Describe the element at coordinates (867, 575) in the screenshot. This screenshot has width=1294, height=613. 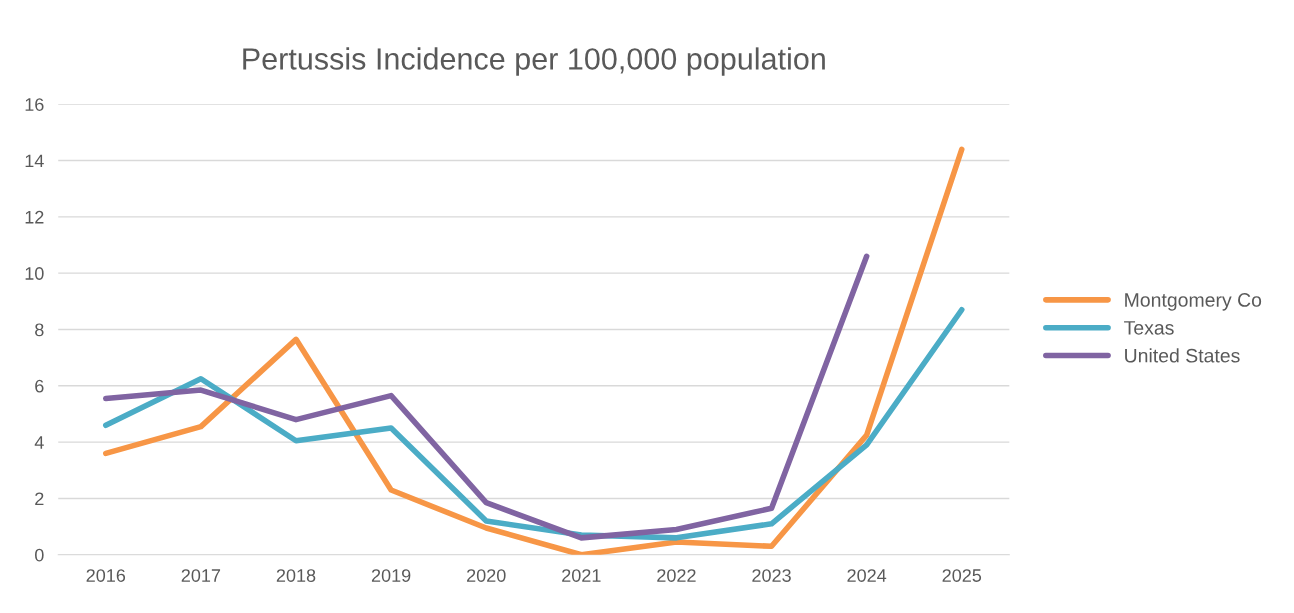
I see `x-tick-label: 2024` at that location.